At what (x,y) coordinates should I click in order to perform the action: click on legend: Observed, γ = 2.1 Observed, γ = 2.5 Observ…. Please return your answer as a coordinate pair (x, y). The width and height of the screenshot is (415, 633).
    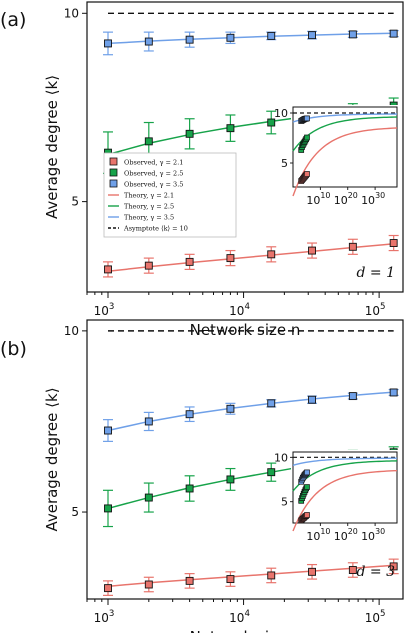
    Looking at the image, I should click on (170, 195).